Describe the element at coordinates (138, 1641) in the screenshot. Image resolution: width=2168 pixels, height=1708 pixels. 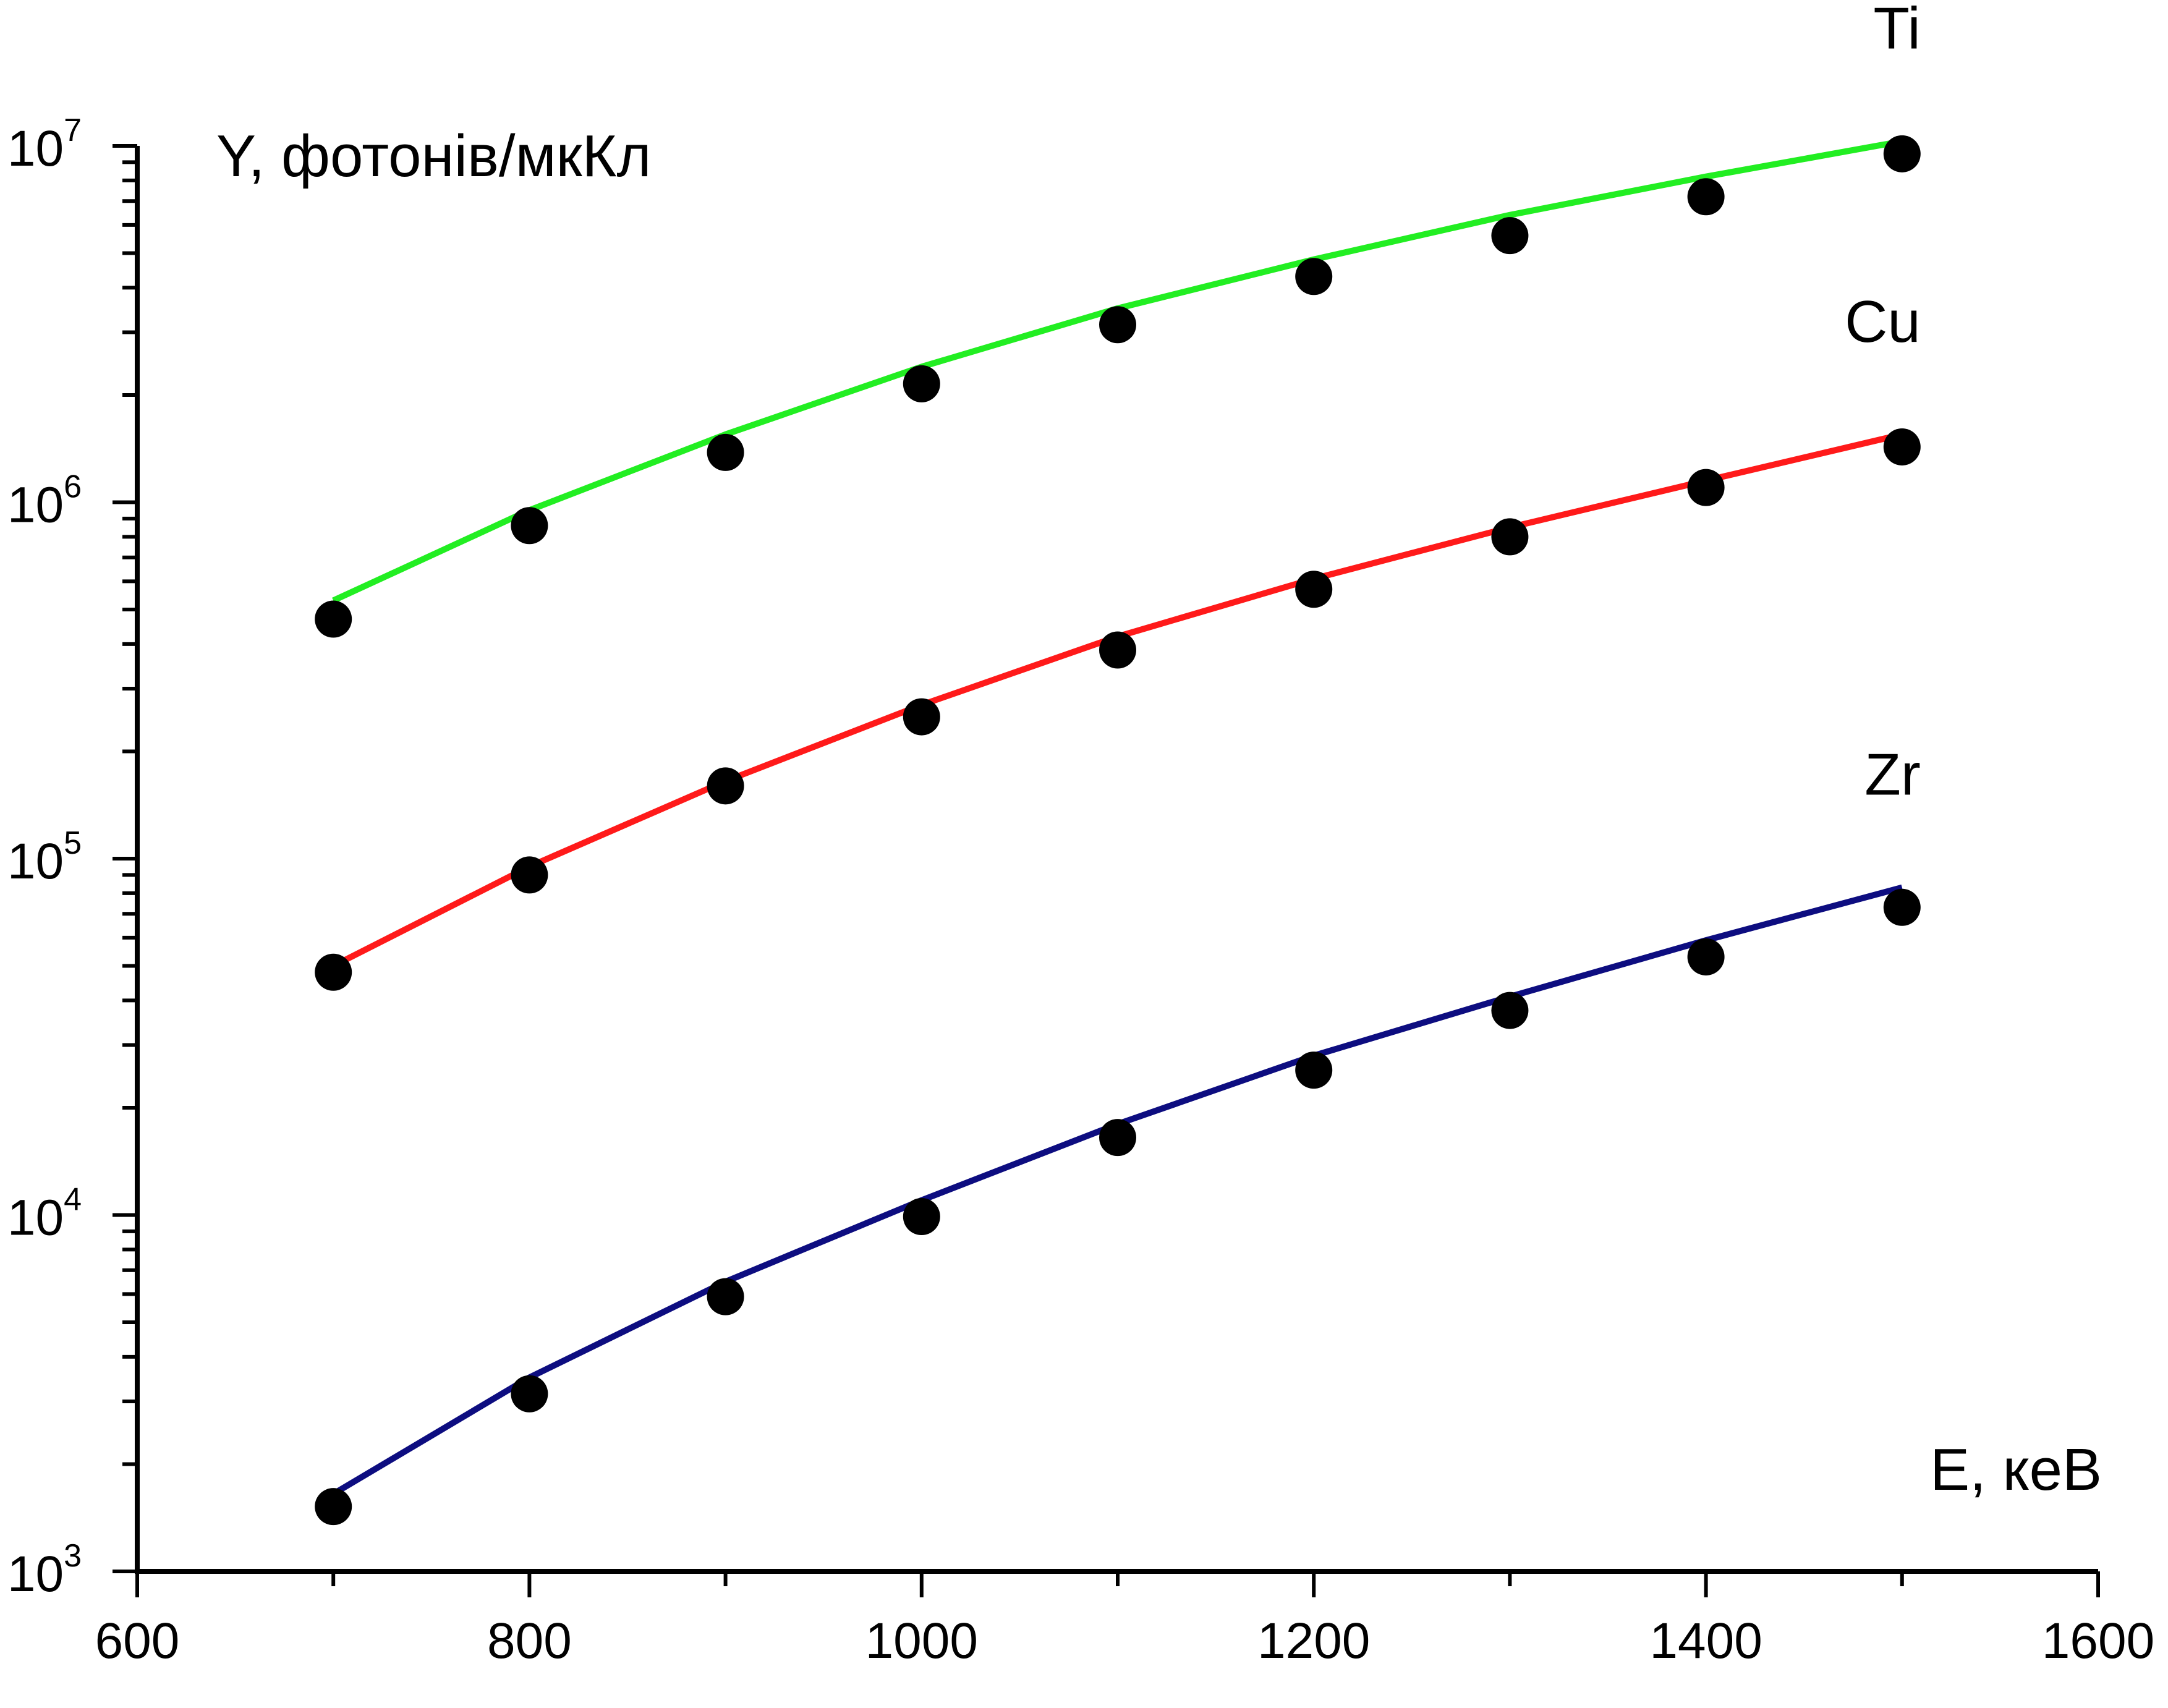
I see `x-tick-label: 600` at that location.